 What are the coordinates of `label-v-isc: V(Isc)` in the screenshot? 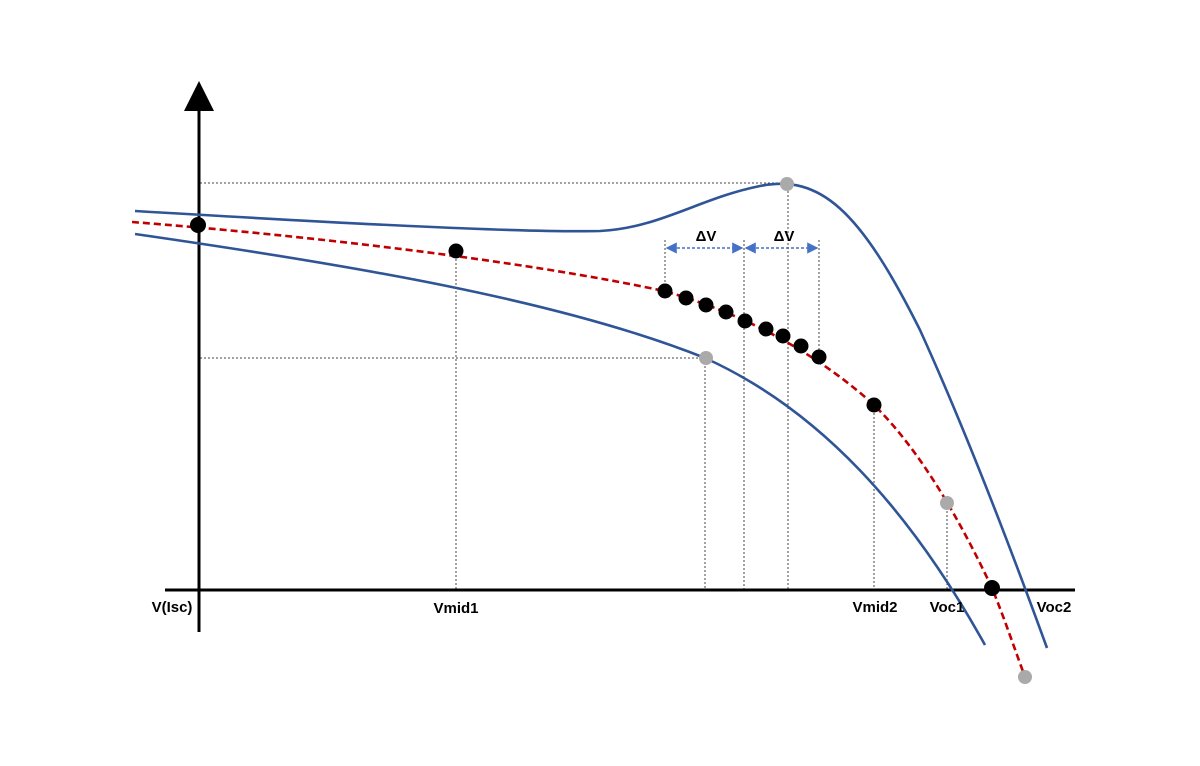 It's located at (172, 607).